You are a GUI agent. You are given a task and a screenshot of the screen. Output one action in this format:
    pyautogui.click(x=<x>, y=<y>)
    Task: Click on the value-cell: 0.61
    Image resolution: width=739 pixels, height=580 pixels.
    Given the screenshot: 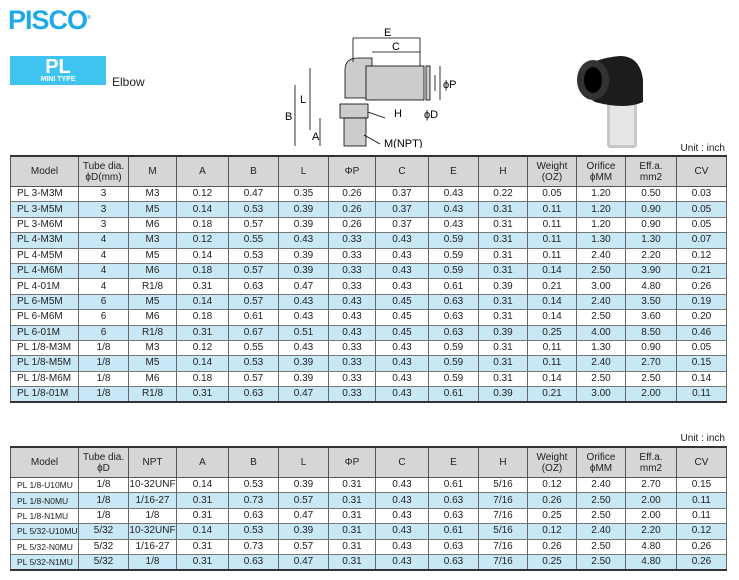 What is the action you would take?
    pyautogui.click(x=453, y=395)
    